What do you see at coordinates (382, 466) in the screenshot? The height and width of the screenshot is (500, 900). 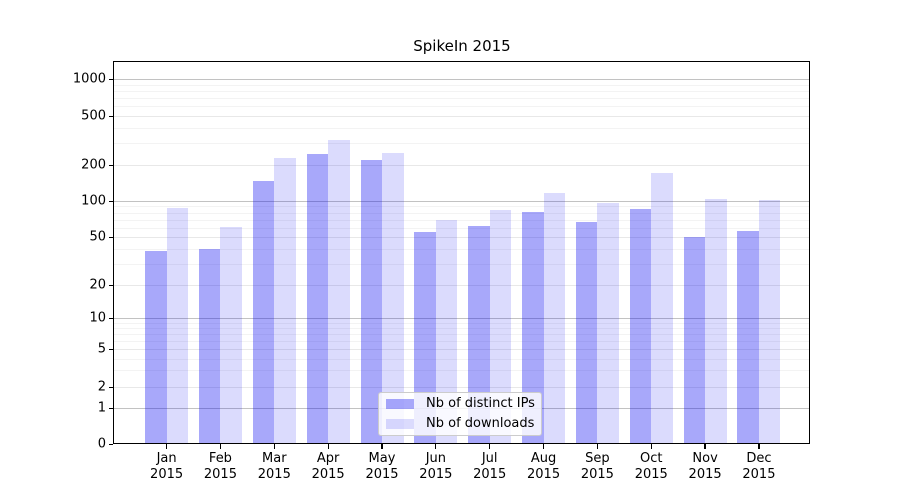 I see `xtick-label-may: May 2015` at bounding box center [382, 466].